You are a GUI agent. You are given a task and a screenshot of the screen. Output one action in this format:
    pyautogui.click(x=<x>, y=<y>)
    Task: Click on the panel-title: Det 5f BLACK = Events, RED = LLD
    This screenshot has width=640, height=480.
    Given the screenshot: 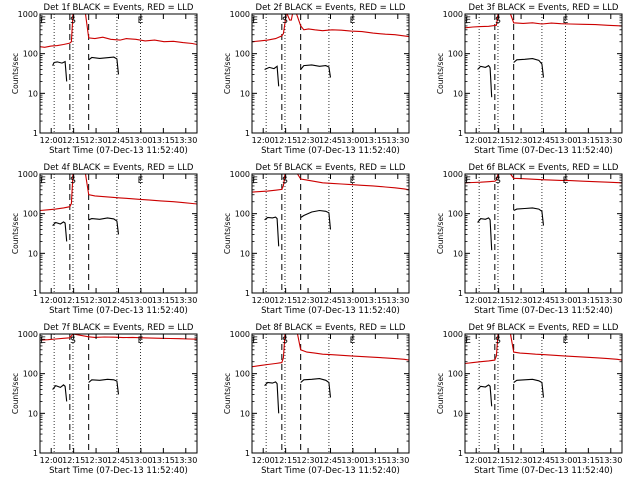 What is the action you would take?
    pyautogui.click(x=331, y=168)
    